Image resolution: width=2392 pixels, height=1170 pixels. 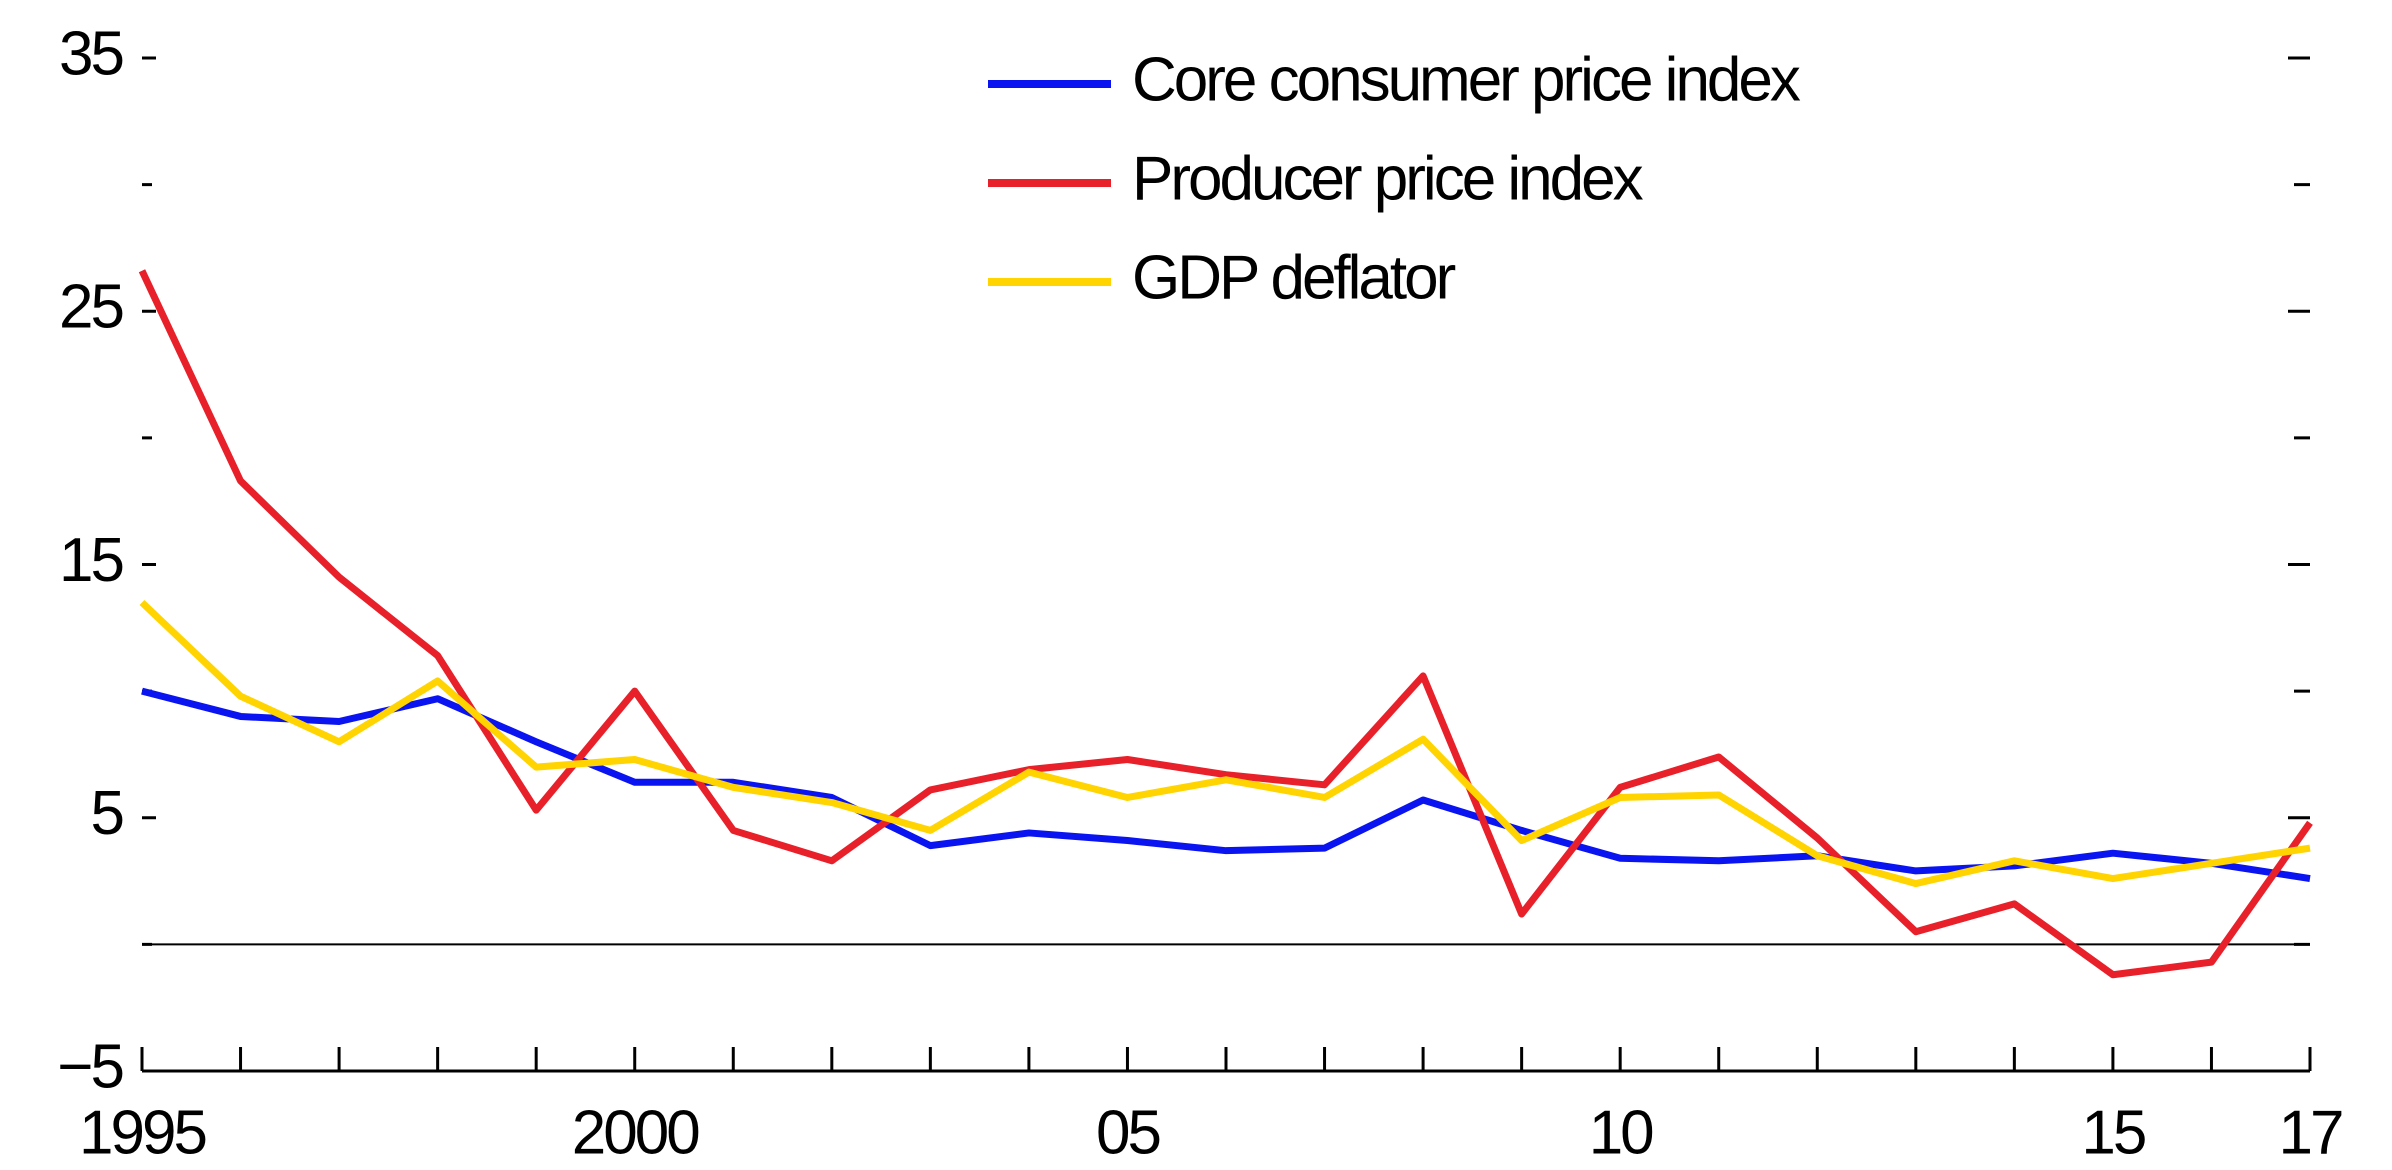 What do you see at coordinates (90, 53) in the screenshot?
I see `y-tick-label: 35` at bounding box center [90, 53].